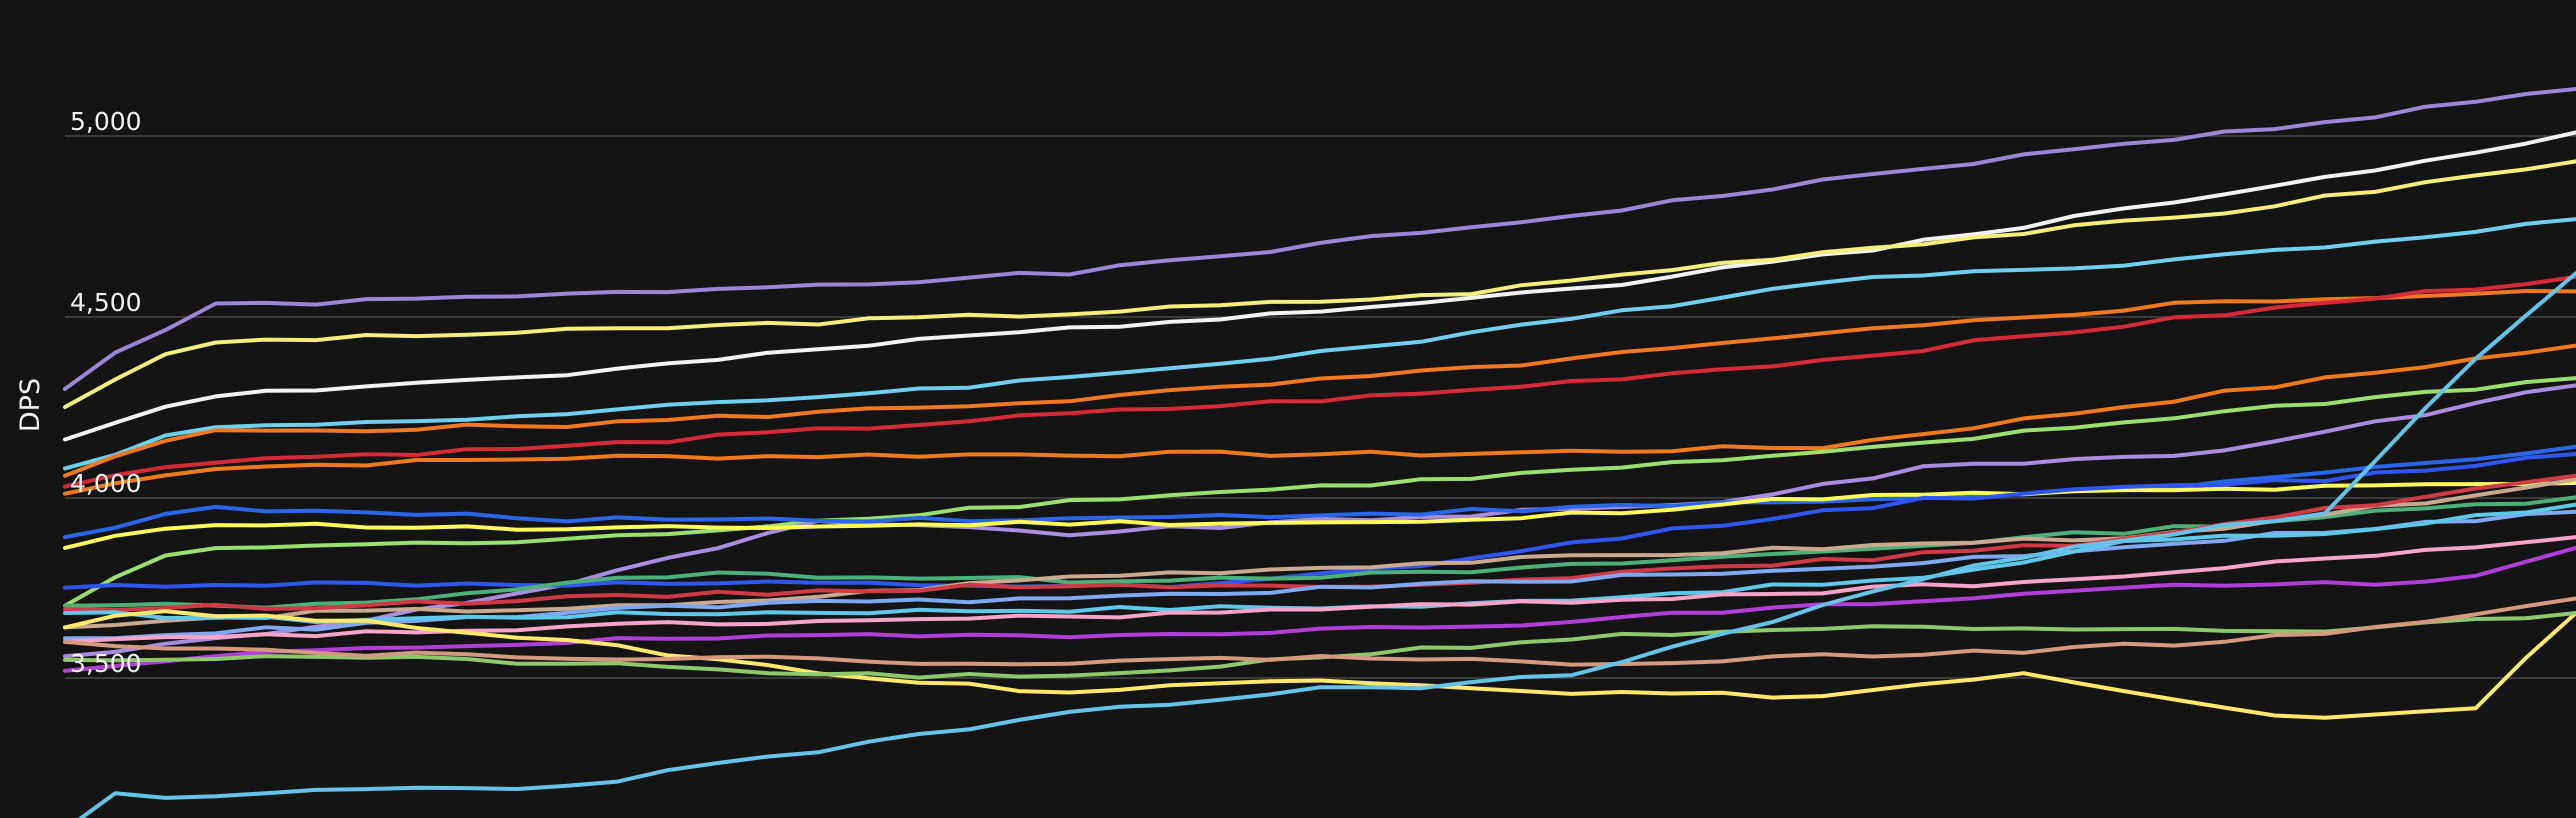 The width and height of the screenshot is (2576, 818). Describe the element at coordinates (106, 121) in the screenshot. I see `y-tick-5000: 5,000` at that location.